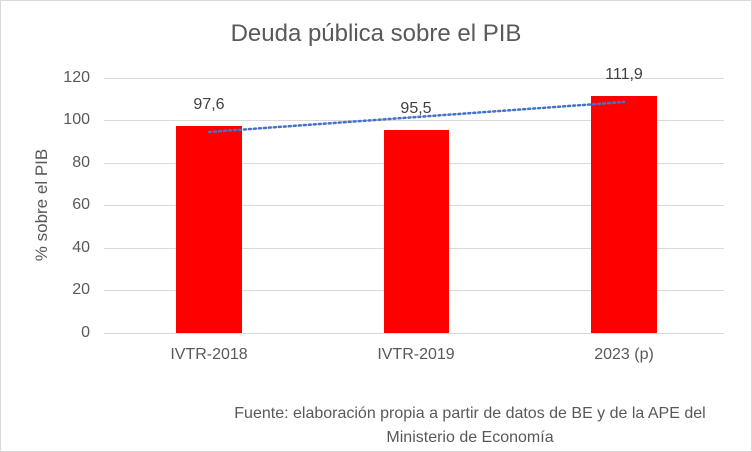  What do you see at coordinates (76, 119) in the screenshot?
I see `y-tick-100: 100` at bounding box center [76, 119].